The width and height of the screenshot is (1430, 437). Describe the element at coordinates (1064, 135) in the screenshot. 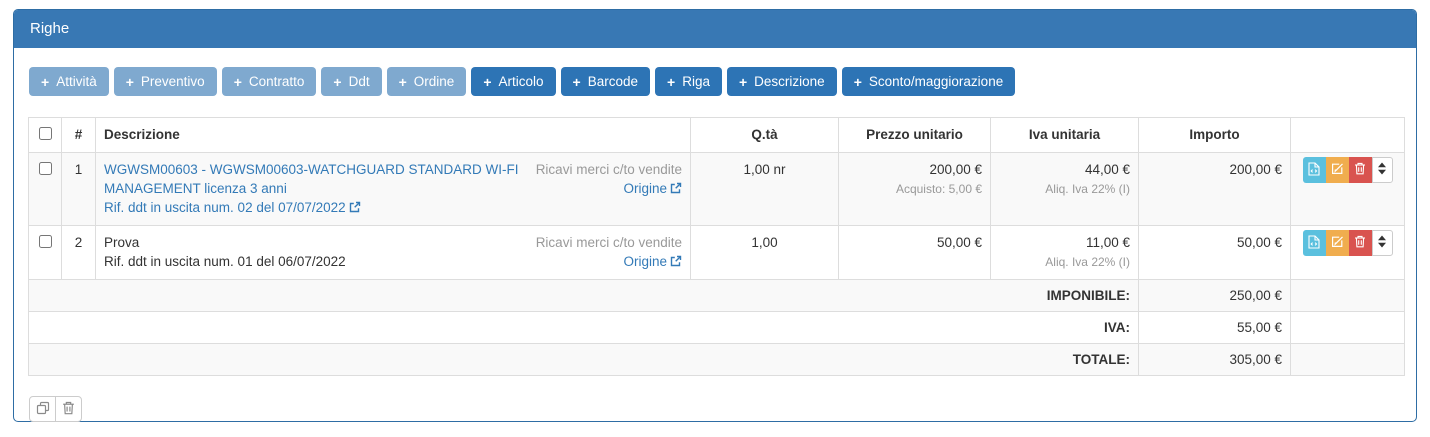

I see `header-unit-vat: Iva unitaria` at that location.